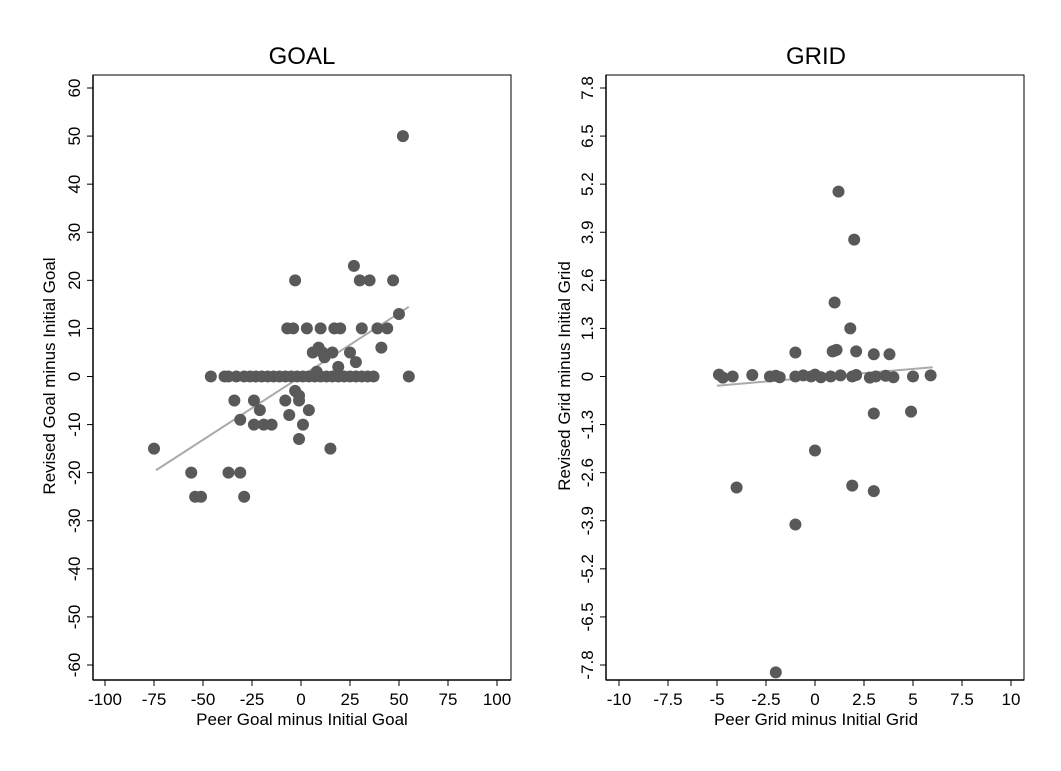  What do you see at coordinates (74, 184) in the screenshot?
I see `y-tick-label: 40` at bounding box center [74, 184].